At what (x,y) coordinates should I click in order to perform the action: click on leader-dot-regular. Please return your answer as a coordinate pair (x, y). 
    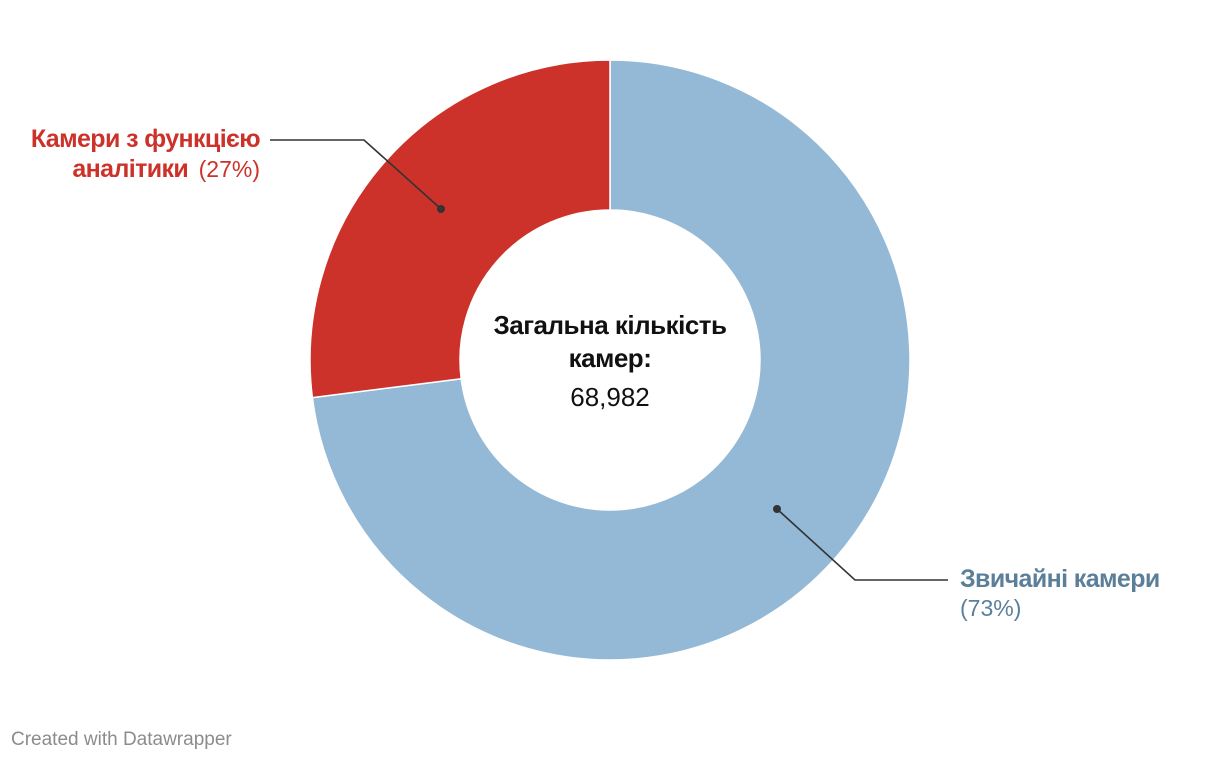
    Looking at the image, I should click on (777, 509).